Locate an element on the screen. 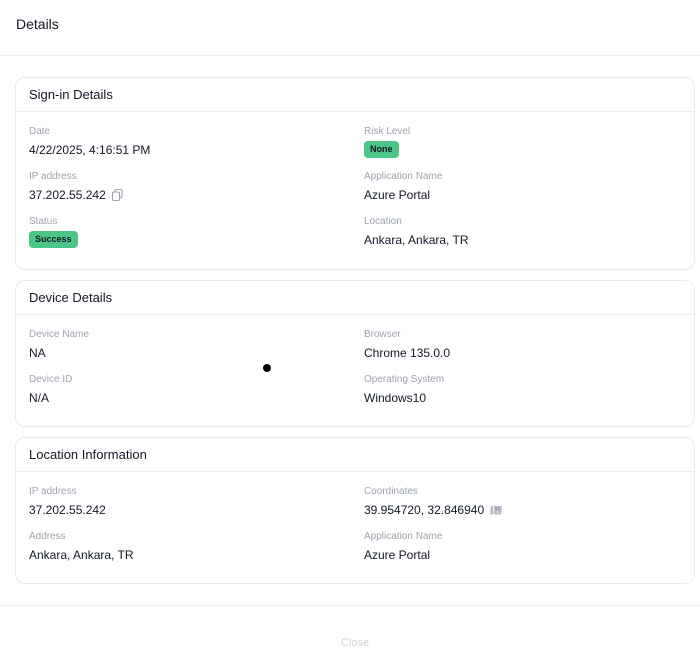 This screenshot has width=700, height=660. application-name-field: Application Name Azure Portal is located at coordinates (524, 187).